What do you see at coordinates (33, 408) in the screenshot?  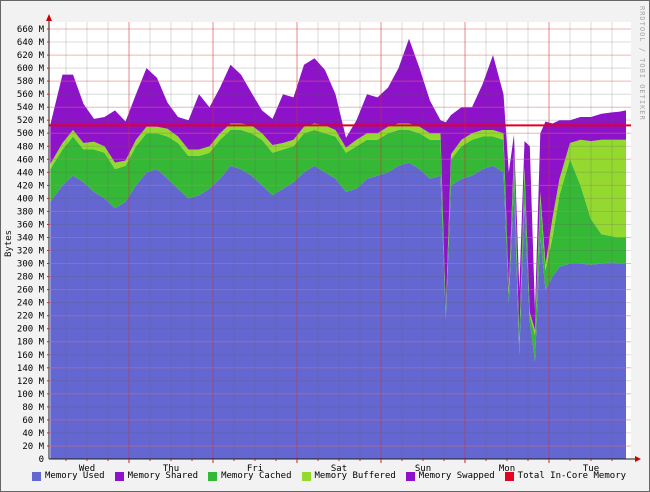 I see `y-tick-label: 80 M` at bounding box center [33, 408].